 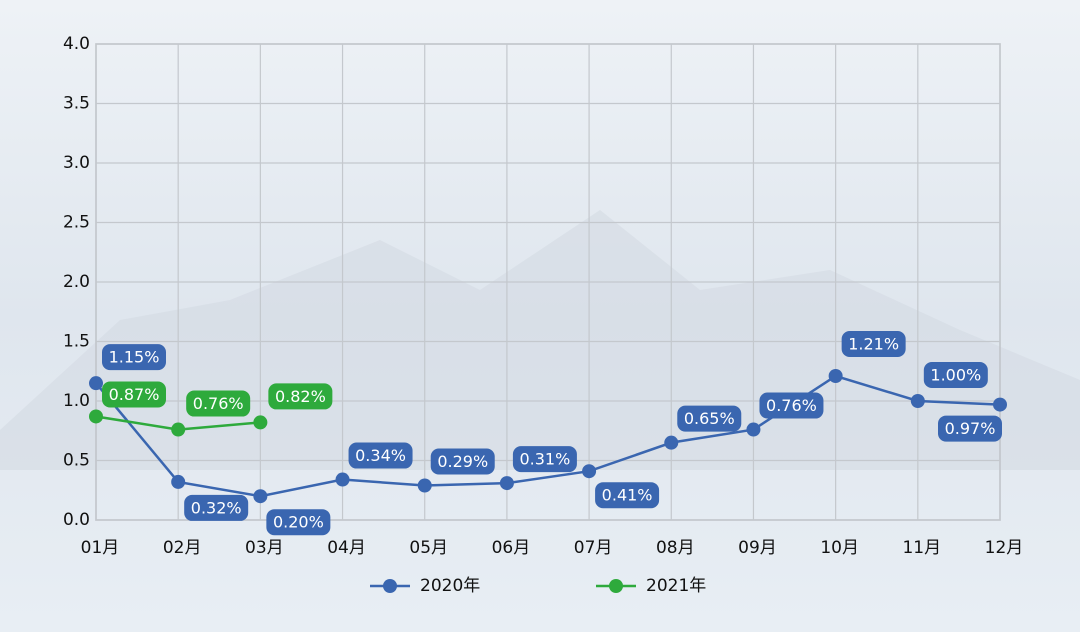 I want to click on y-tick-label: 1.0, so click(x=76, y=401).